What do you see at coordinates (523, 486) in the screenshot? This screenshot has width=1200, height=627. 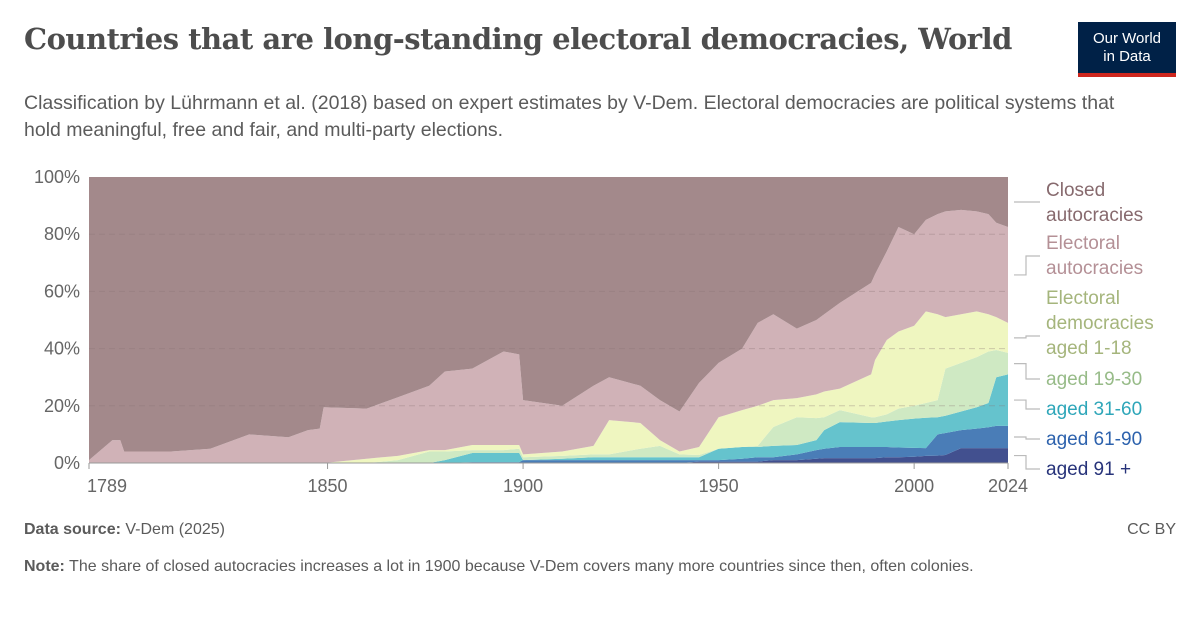 I see `x-tick-label: 1900` at bounding box center [523, 486].